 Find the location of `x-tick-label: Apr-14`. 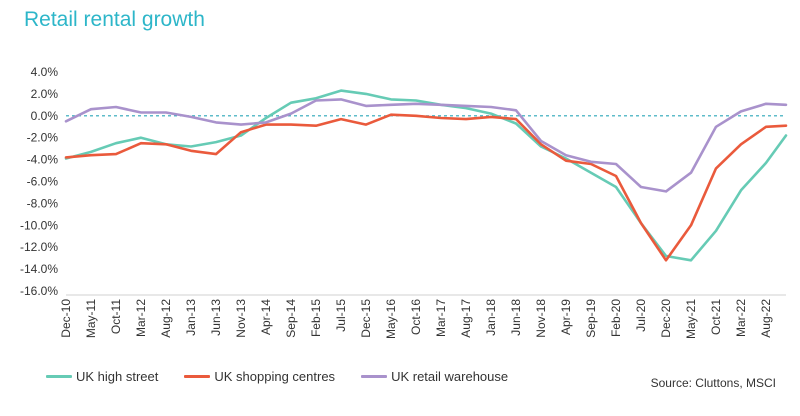

x-tick-label: Apr-14 is located at coordinates (266, 317).